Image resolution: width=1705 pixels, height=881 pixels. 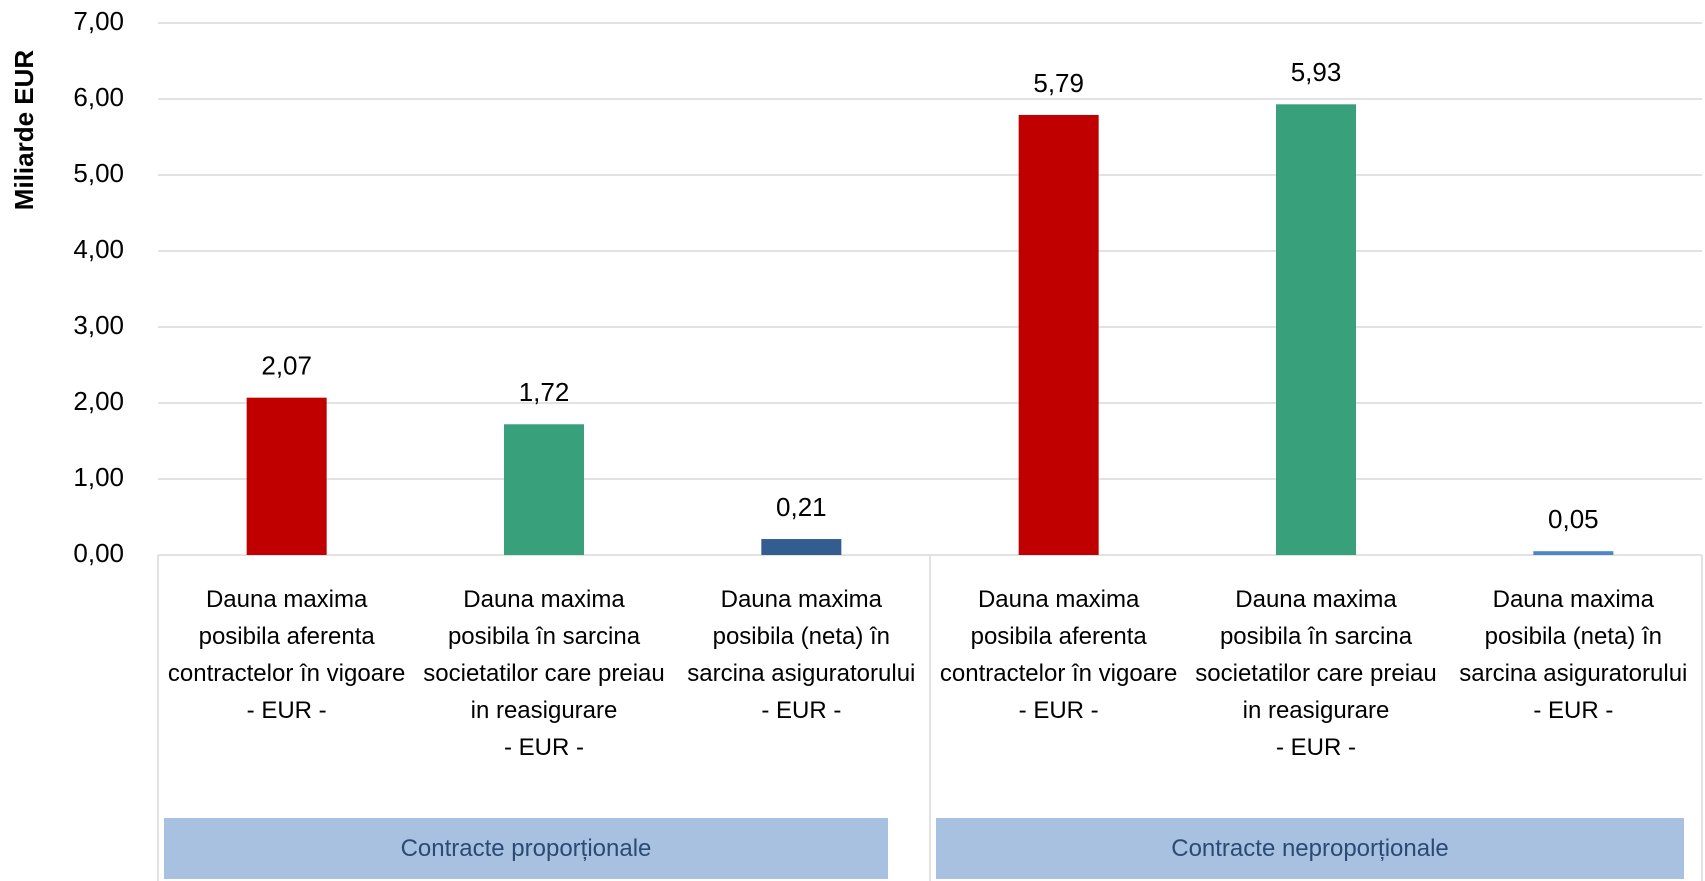 I want to click on group-label: Contracte proporționale, so click(x=526, y=848).